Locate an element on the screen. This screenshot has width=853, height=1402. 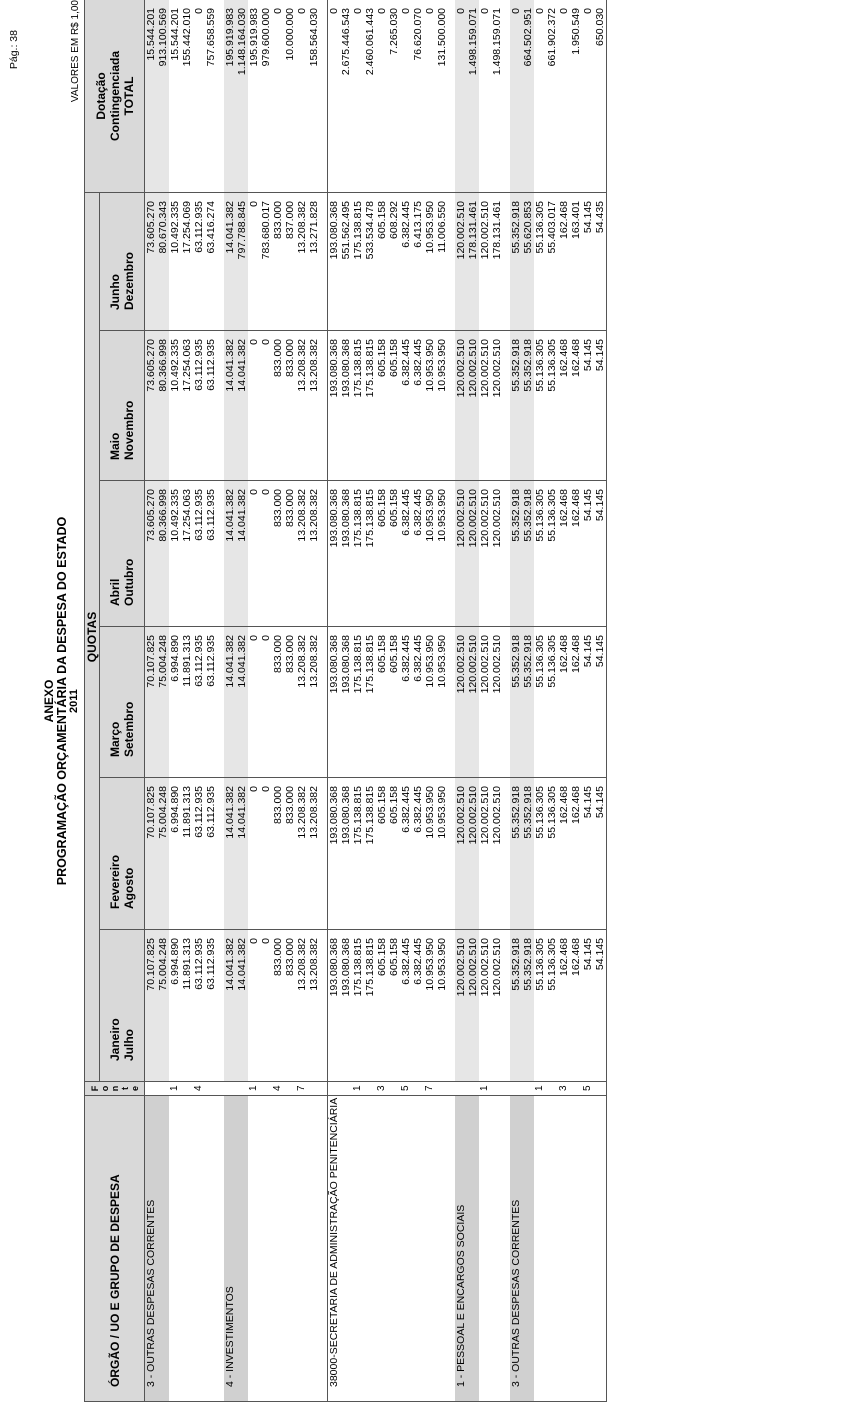
quota-cell: 54.435 is located at coordinates (600, 261).